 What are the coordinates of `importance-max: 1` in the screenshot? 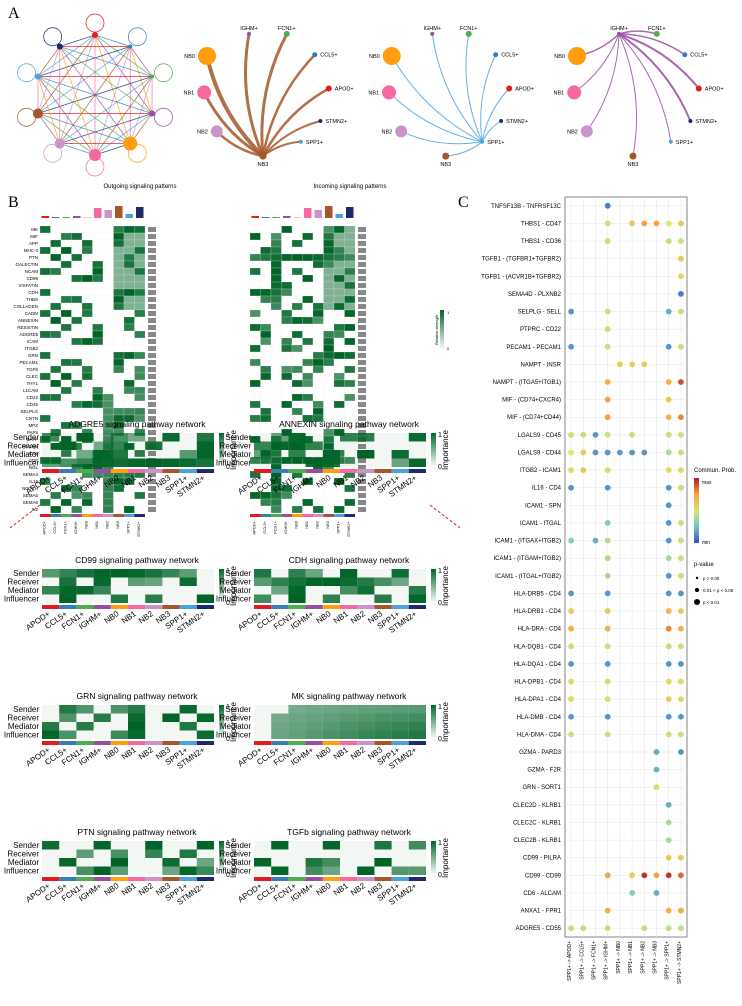 It's located at (228, 435).